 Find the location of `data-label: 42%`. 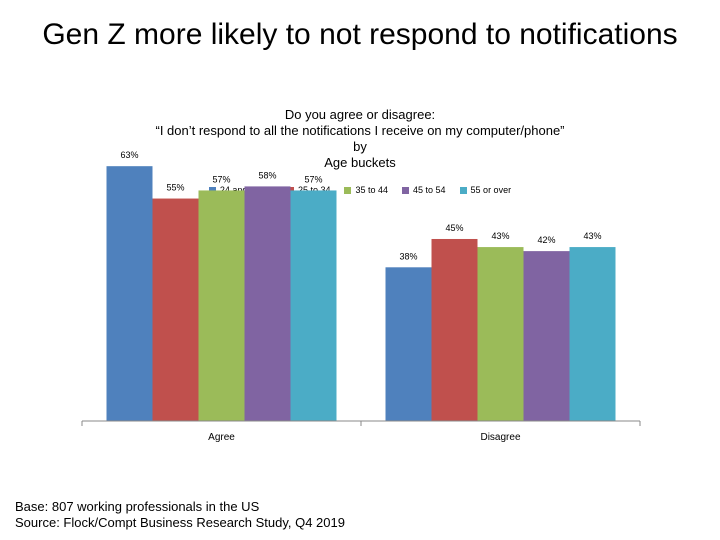

data-label: 42% is located at coordinates (546, 240).